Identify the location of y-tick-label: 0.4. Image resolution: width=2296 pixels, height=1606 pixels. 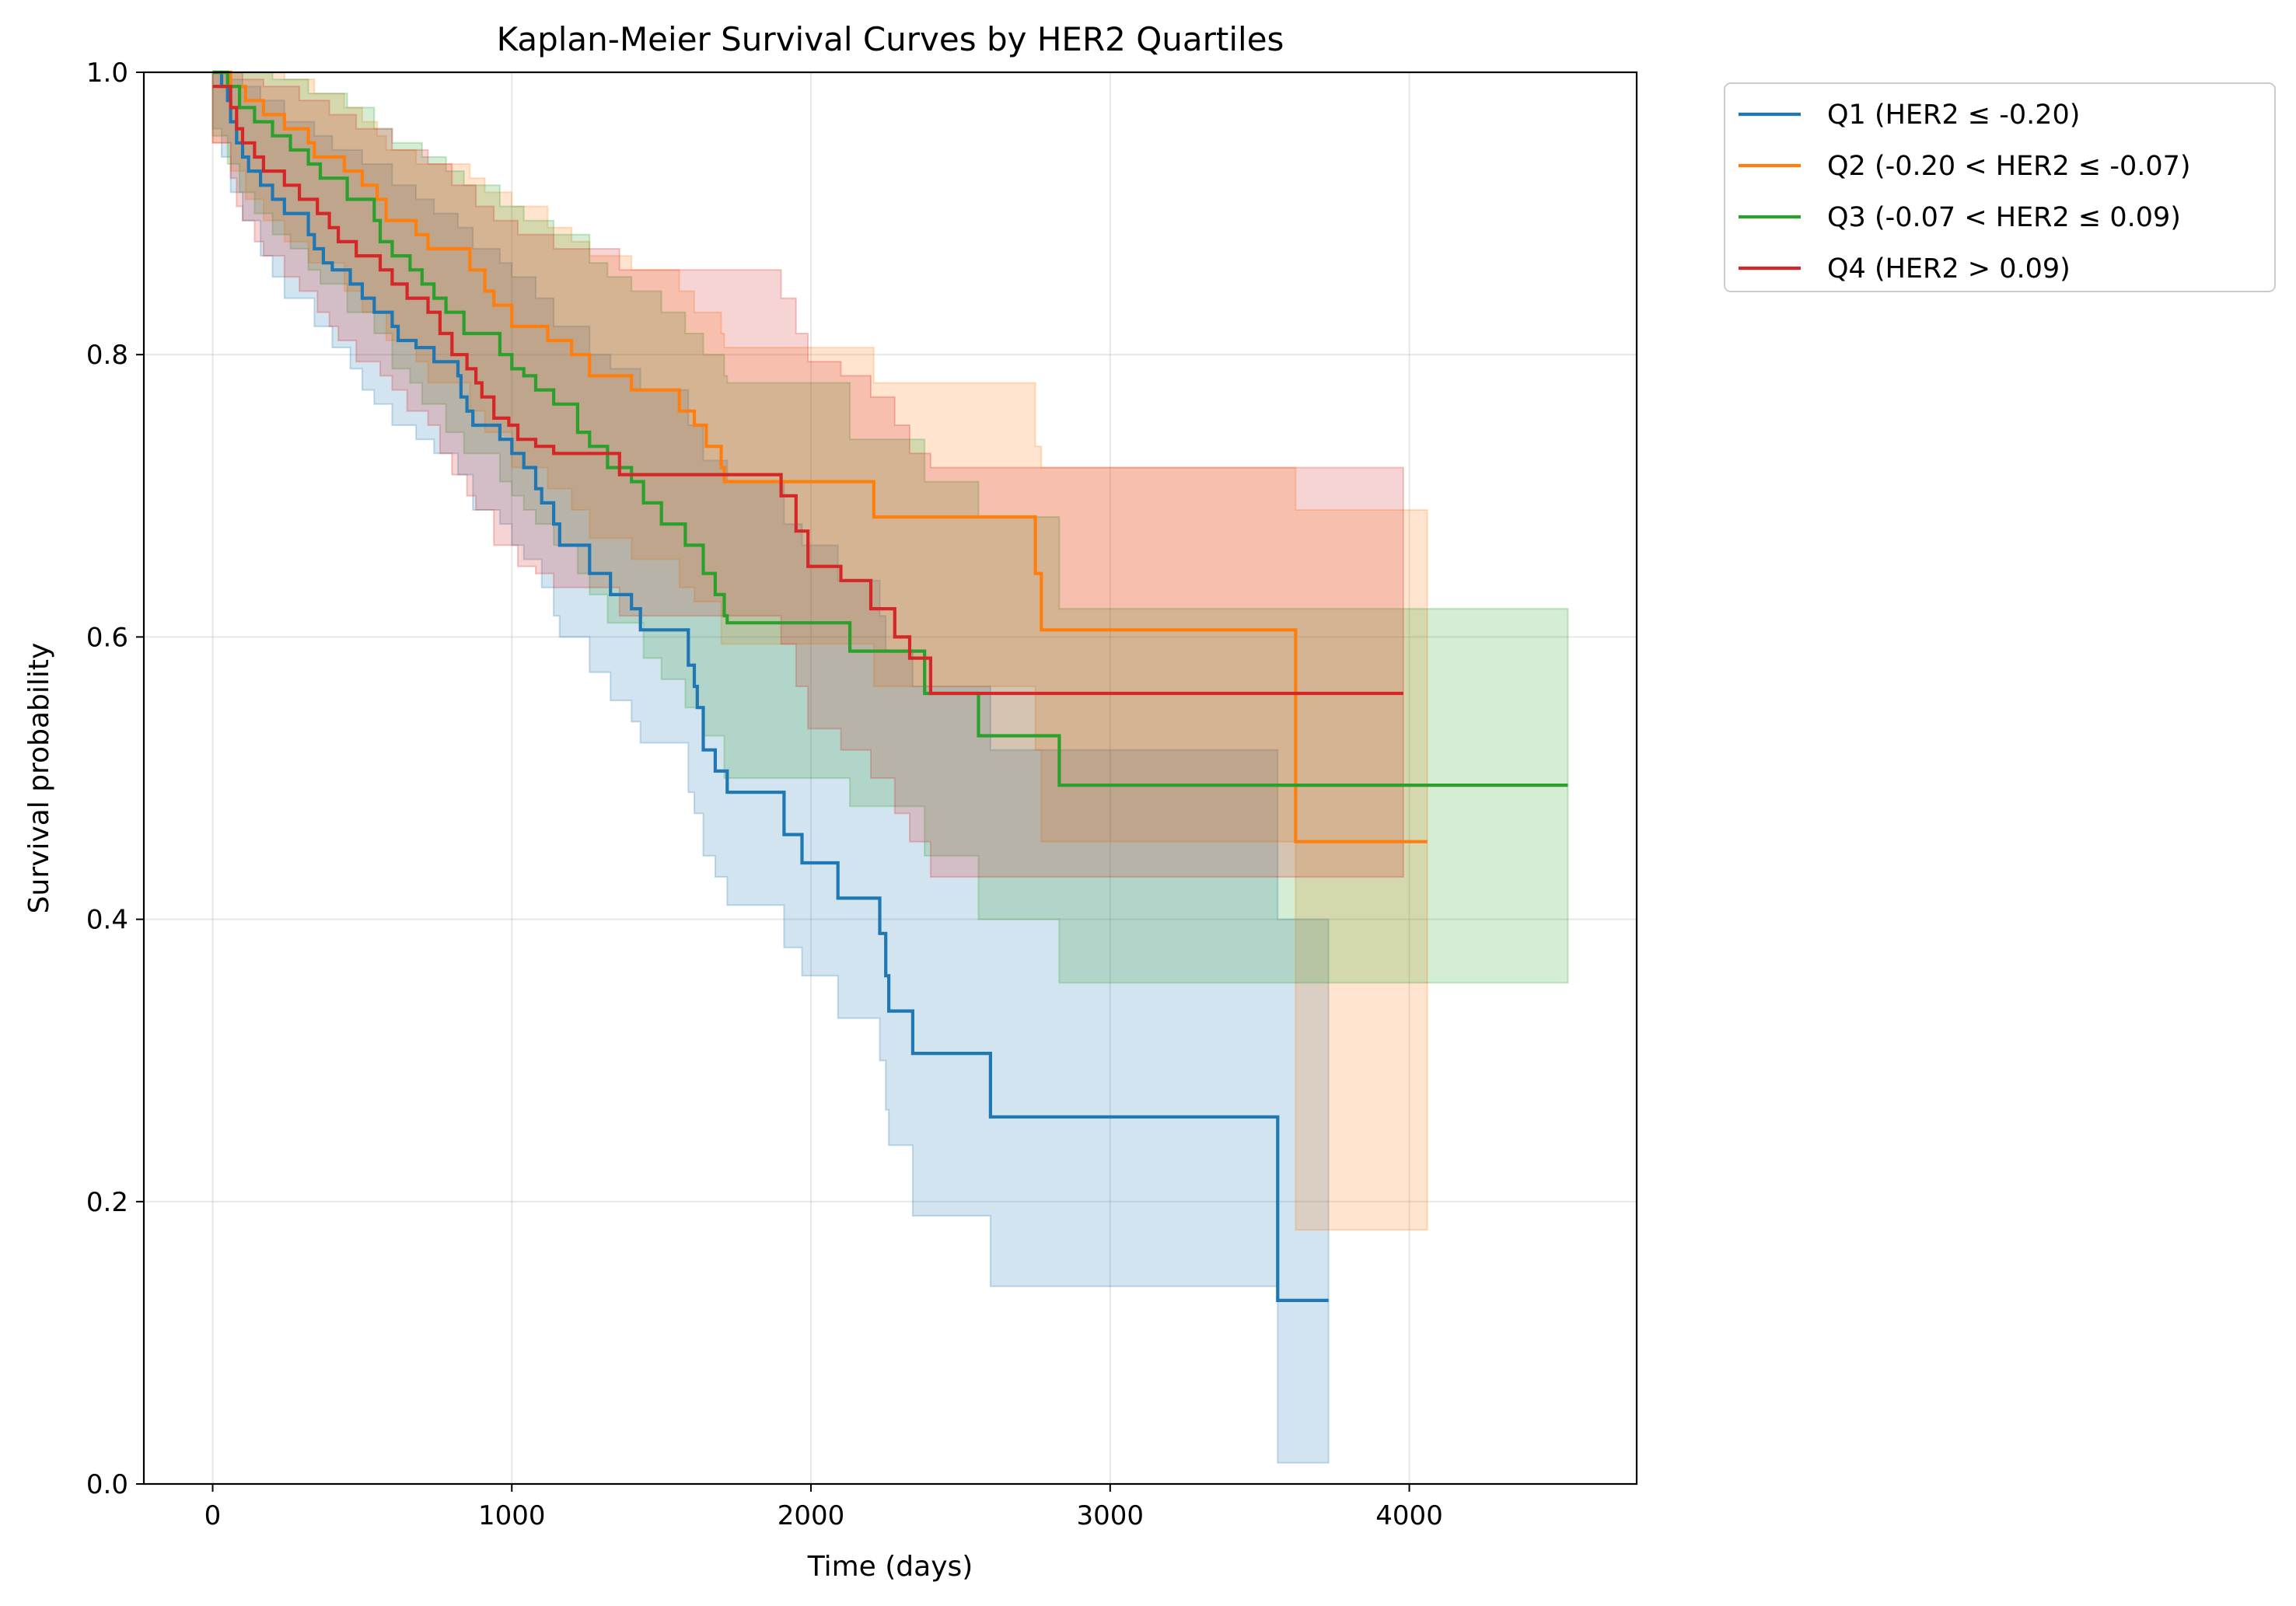
(107, 920).